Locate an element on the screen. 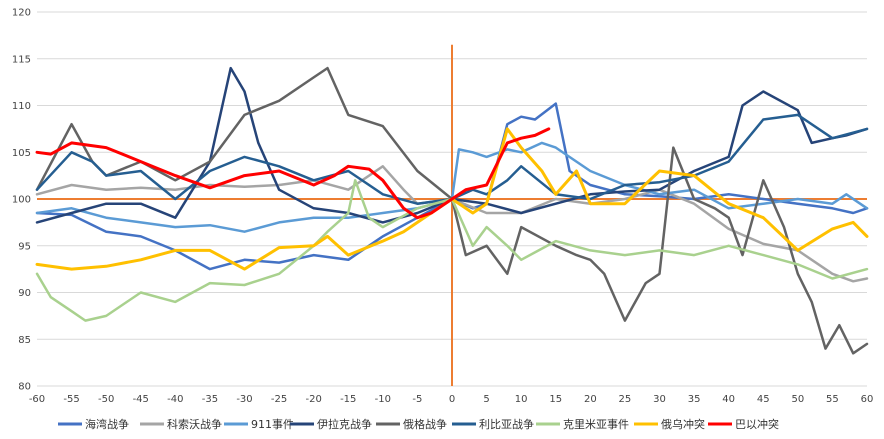  y-tick-label: 120 is located at coordinates (21, 13).